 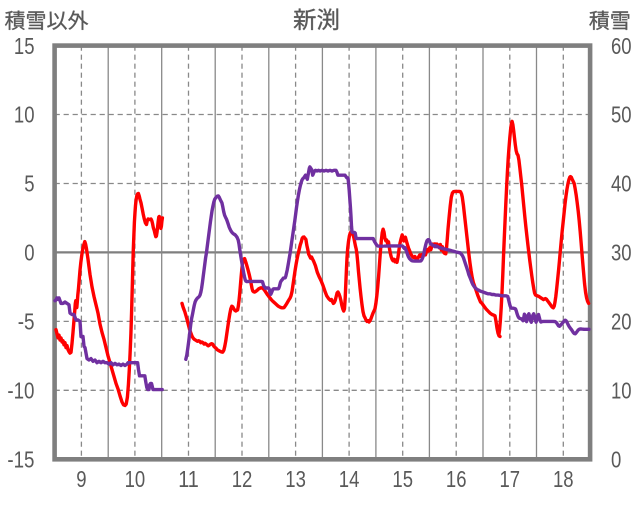 I want to click on svg-text: 60, so click(x=621, y=46).